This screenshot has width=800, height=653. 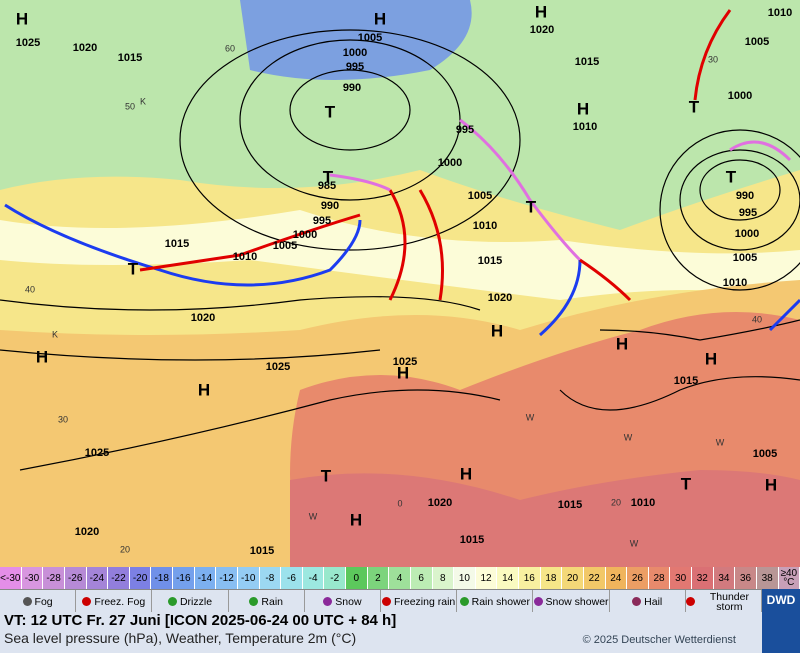 What do you see at coordinates (443, 578) in the screenshot?
I see `scale-cell: 8` at bounding box center [443, 578].